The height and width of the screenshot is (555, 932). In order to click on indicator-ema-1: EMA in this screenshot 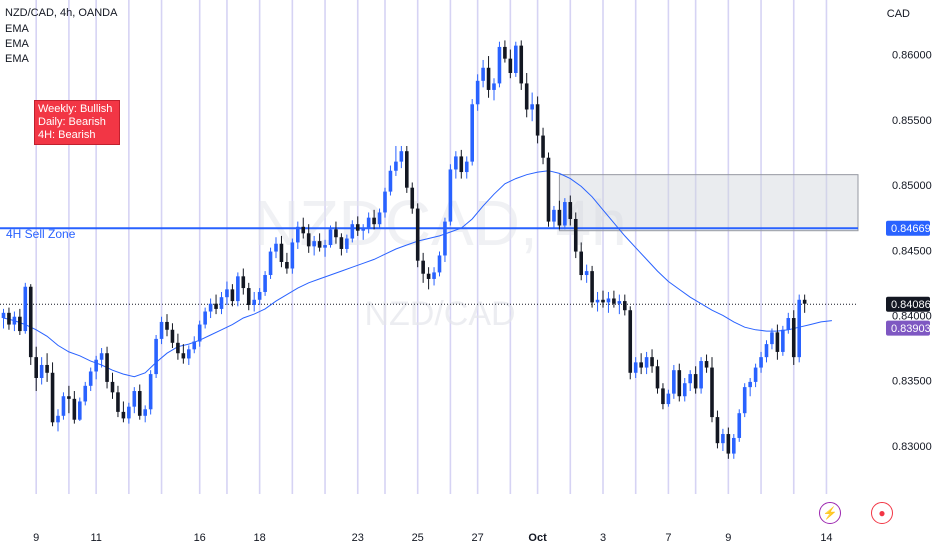, I will do `click(17, 29)`.